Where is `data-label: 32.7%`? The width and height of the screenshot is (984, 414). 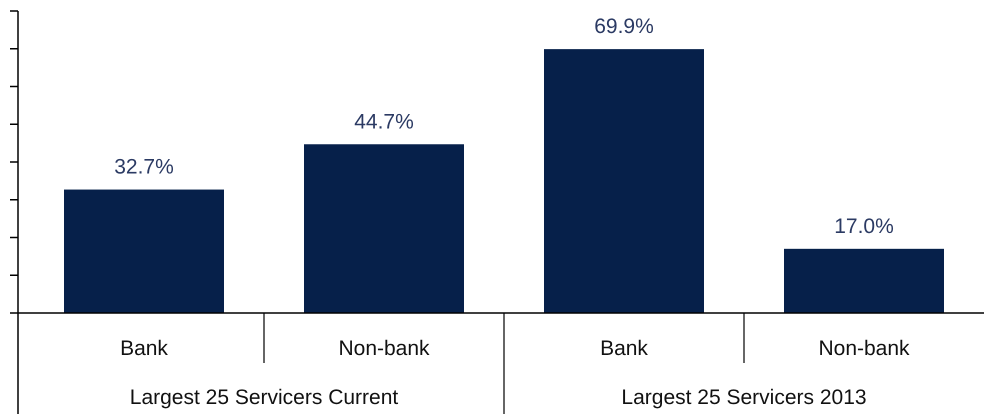 data-label: 32.7% is located at coordinates (144, 167).